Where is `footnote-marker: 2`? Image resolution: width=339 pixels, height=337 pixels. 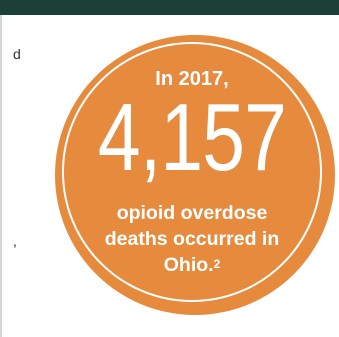 footnote-marker: 2 is located at coordinates (217, 264).